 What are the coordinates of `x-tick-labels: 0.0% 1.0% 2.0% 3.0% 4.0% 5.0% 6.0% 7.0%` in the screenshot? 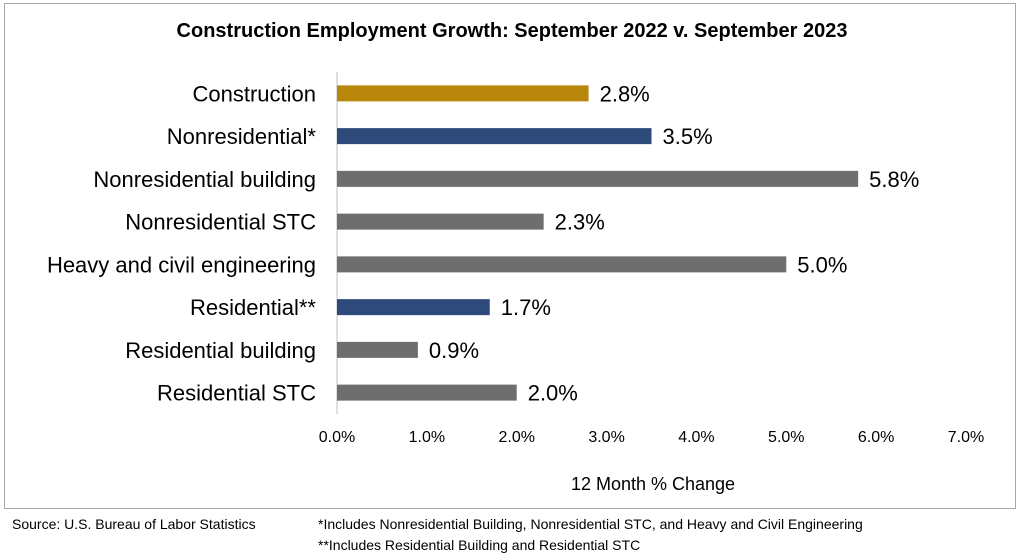 It's located at (651, 437).